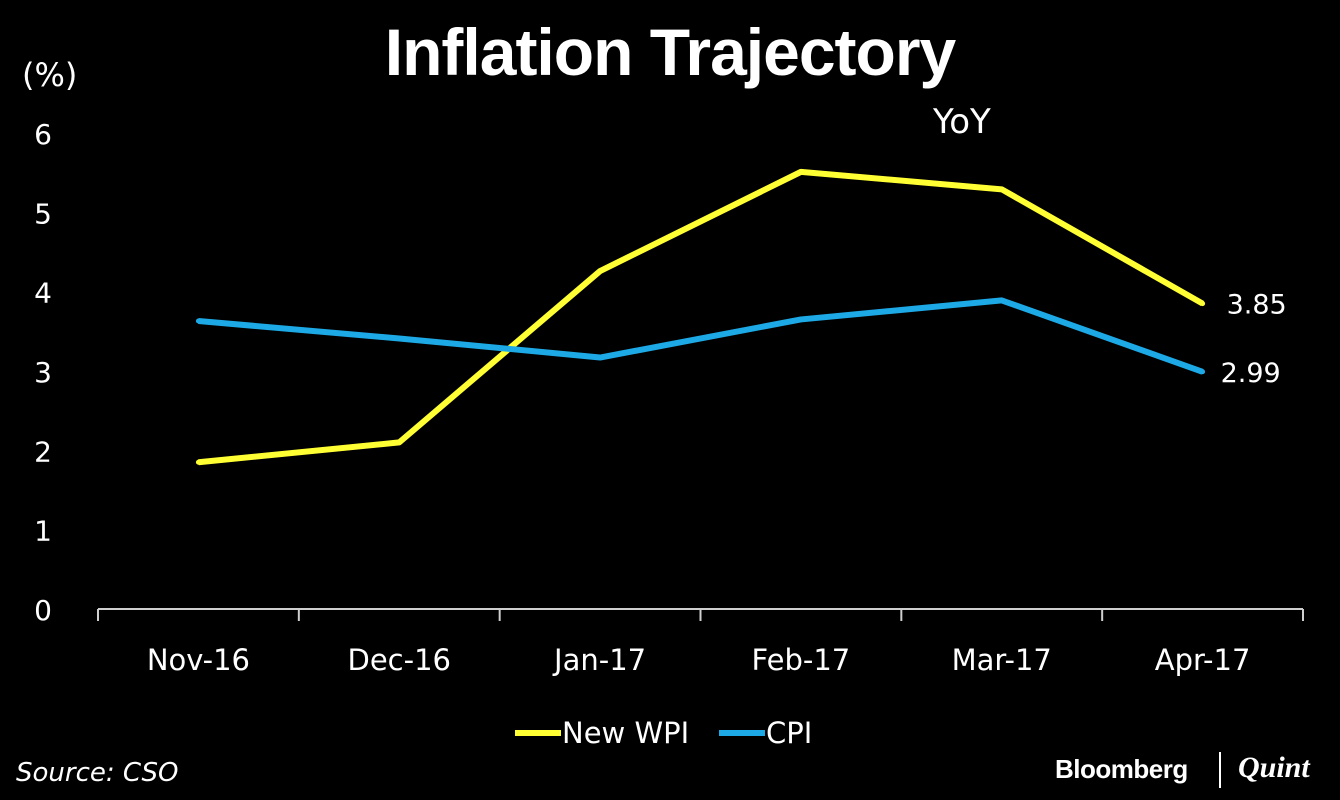 This screenshot has width=1340, height=800. Describe the element at coordinates (399, 660) in the screenshot. I see `x-tick-label: Dec-16` at that location.